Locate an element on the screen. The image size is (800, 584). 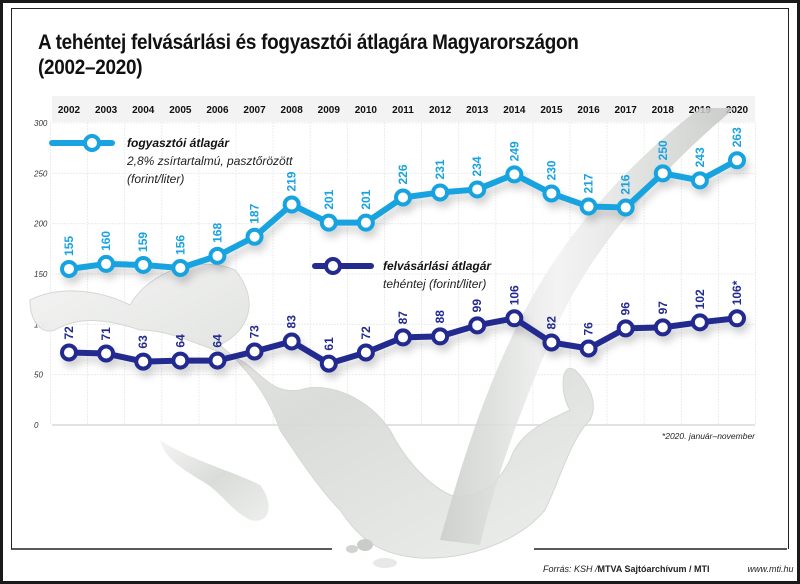
legend-sub1-felvasarlasi: tehéntej (forint/liter) is located at coordinates (434, 284).